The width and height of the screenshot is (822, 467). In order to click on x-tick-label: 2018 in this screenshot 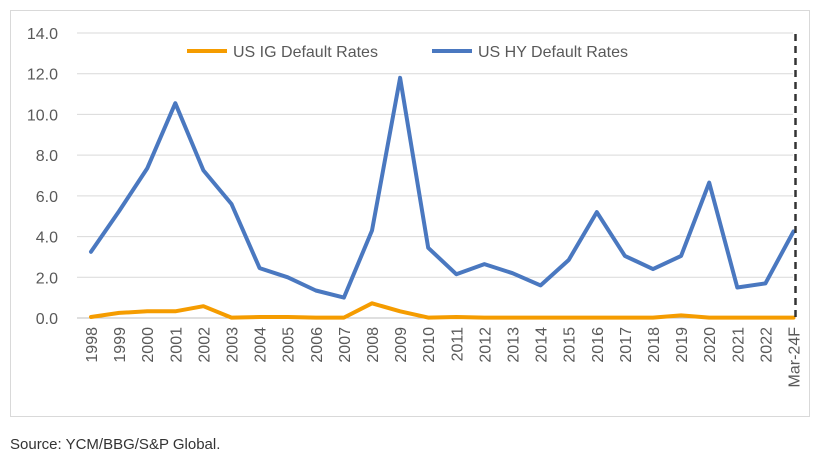, I will do `click(654, 345)`.